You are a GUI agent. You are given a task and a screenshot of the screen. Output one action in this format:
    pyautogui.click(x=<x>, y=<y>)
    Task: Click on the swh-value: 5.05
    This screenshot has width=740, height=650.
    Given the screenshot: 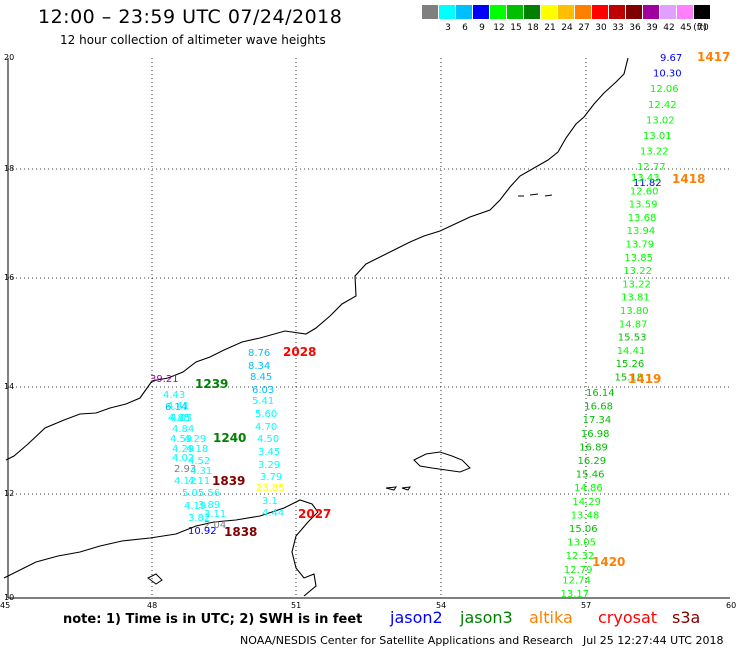 What is the action you would take?
    pyautogui.click(x=193, y=493)
    